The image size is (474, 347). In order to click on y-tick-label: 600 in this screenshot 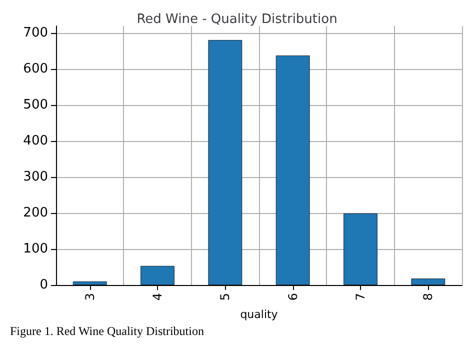, I will do `click(35, 69)`.